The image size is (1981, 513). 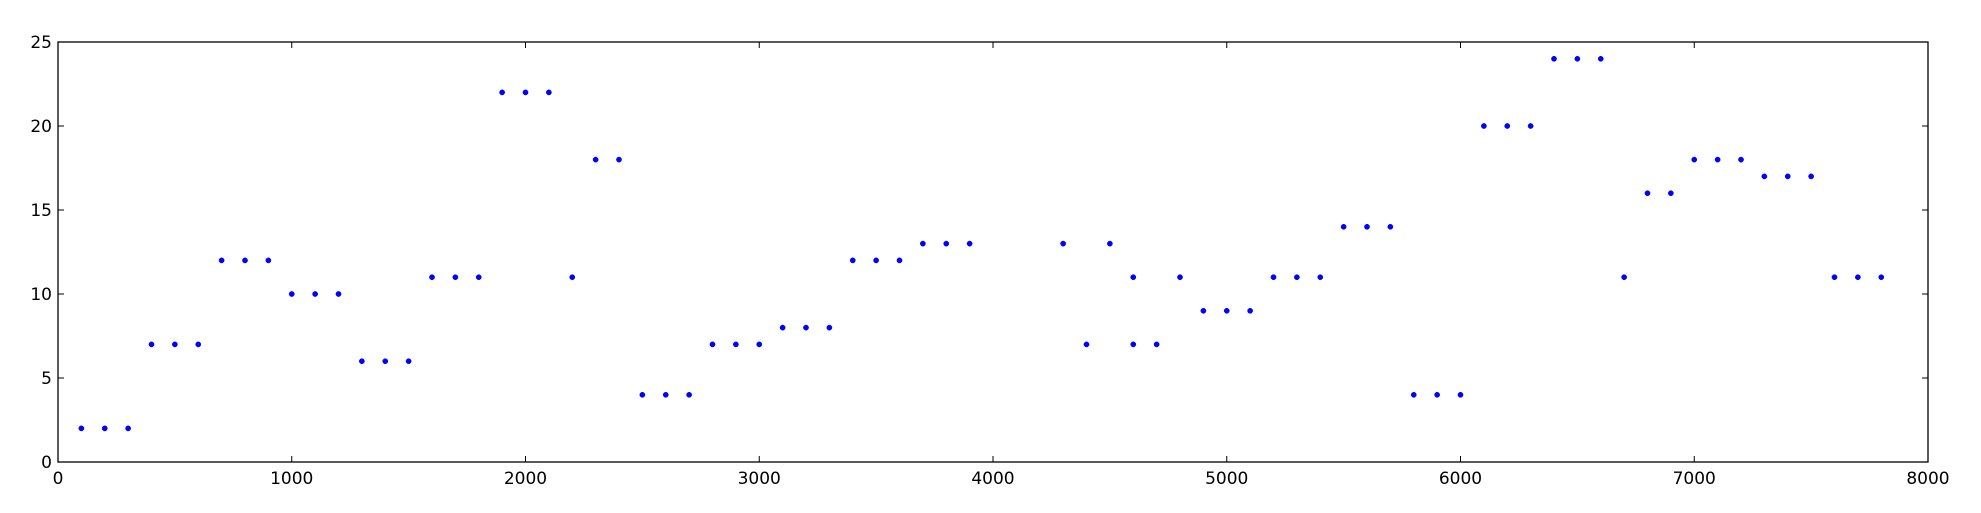 What do you see at coordinates (1460, 479) in the screenshot?
I see `x-tick-label: 6000` at bounding box center [1460, 479].